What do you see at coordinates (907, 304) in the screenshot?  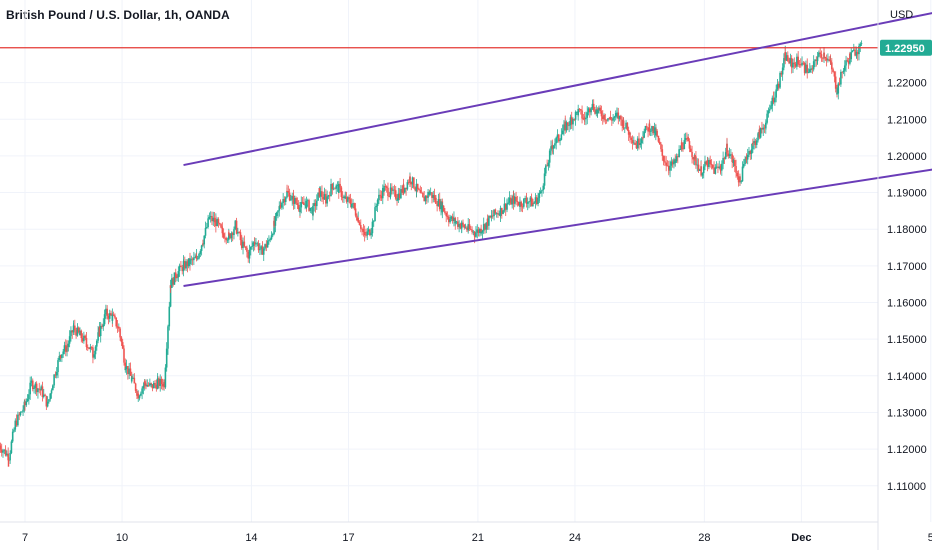 I see `y-tick-label: 1.16000` at bounding box center [907, 304].